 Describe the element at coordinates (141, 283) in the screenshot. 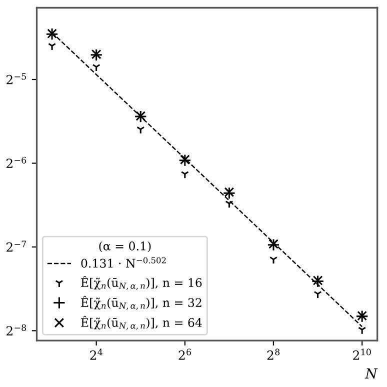

I see `legend-label: Ê[χ̃$_{n}$(ū$_{N,α,n}$)], n = 16` at that location.